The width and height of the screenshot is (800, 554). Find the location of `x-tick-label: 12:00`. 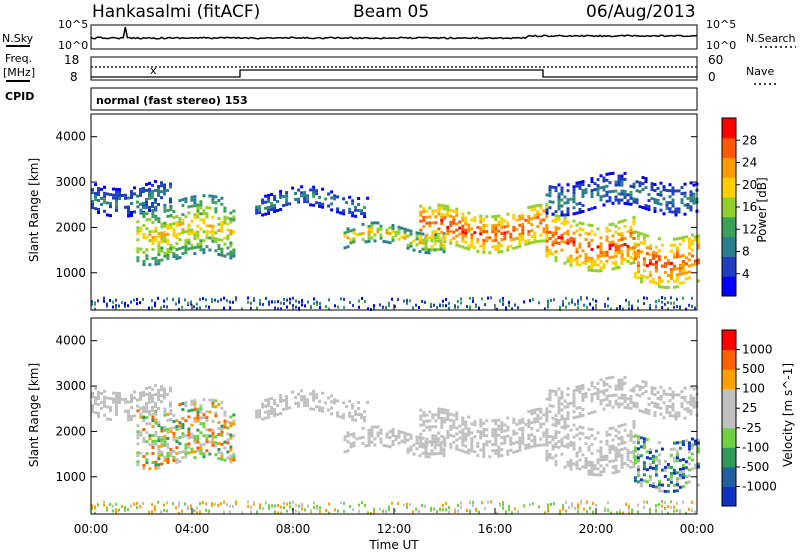

x-tick-label: 12:00 is located at coordinates (394, 529).